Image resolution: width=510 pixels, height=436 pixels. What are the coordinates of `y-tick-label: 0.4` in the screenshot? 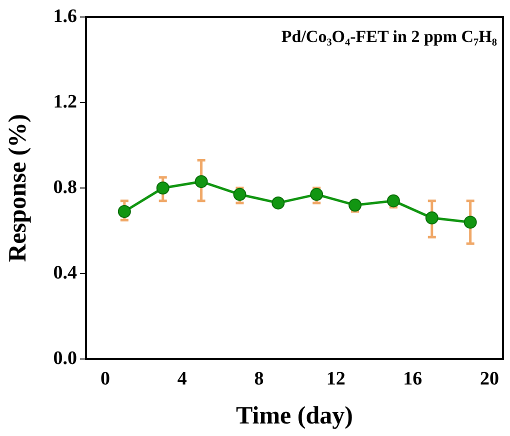 It's located at (65, 273).